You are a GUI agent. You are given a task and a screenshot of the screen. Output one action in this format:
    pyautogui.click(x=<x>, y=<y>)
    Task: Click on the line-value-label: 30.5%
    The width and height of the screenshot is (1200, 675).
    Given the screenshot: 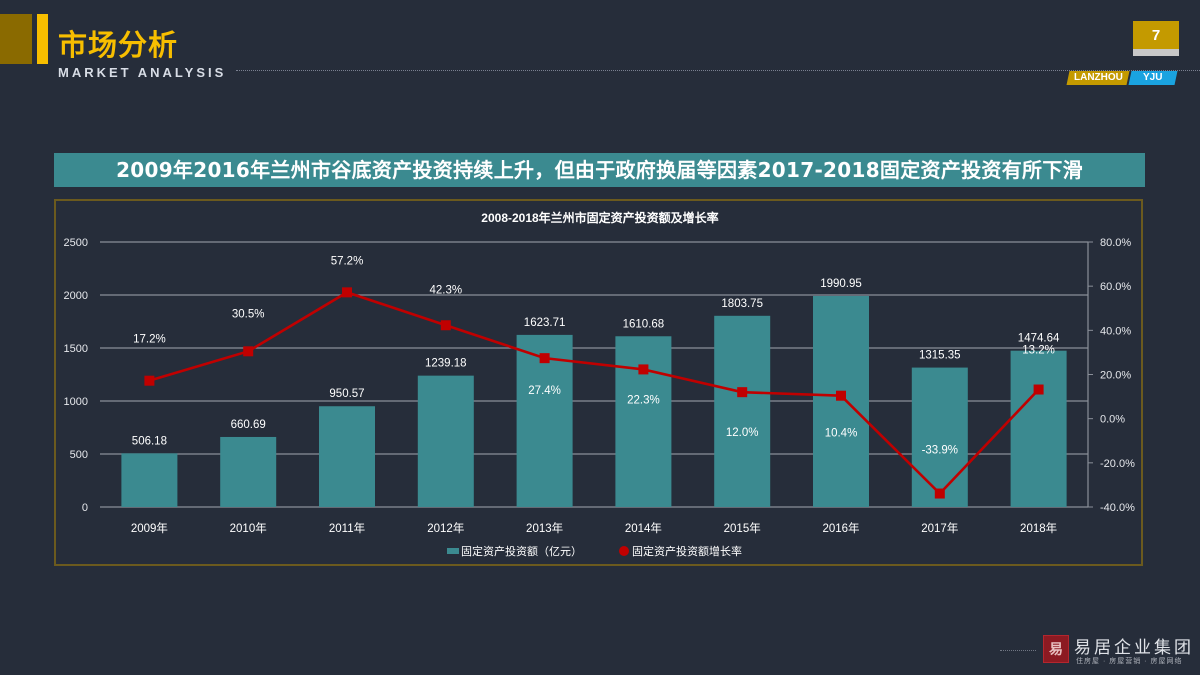 What is the action you would take?
    pyautogui.click(x=248, y=314)
    